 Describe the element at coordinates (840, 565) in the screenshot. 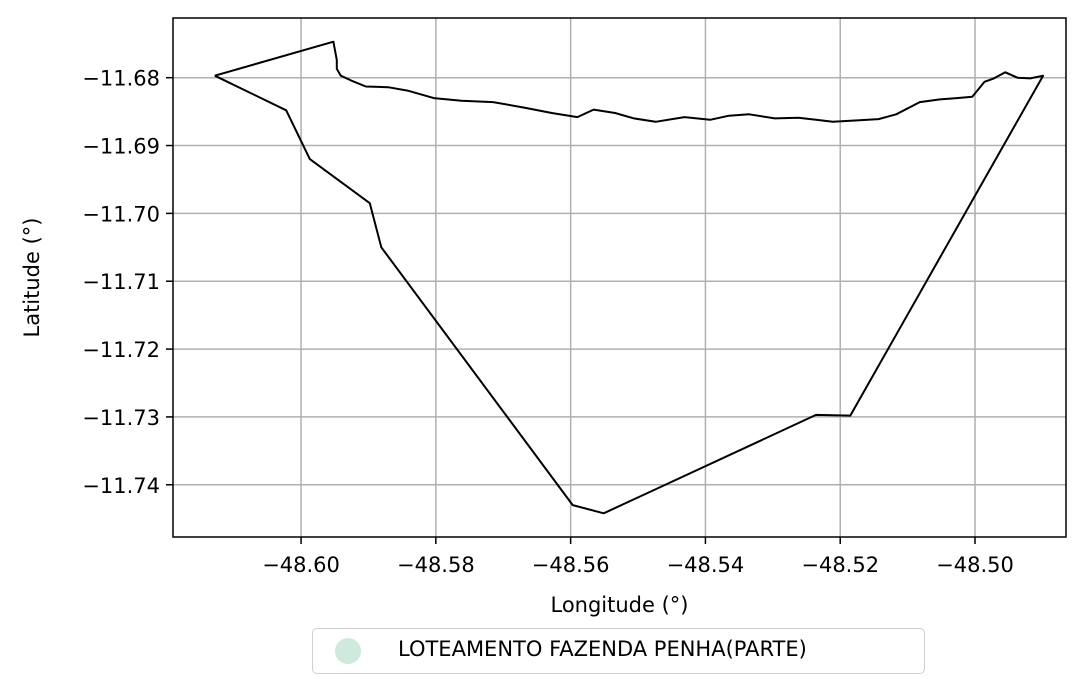

I see `x-tick-label: −48.52` at that location.